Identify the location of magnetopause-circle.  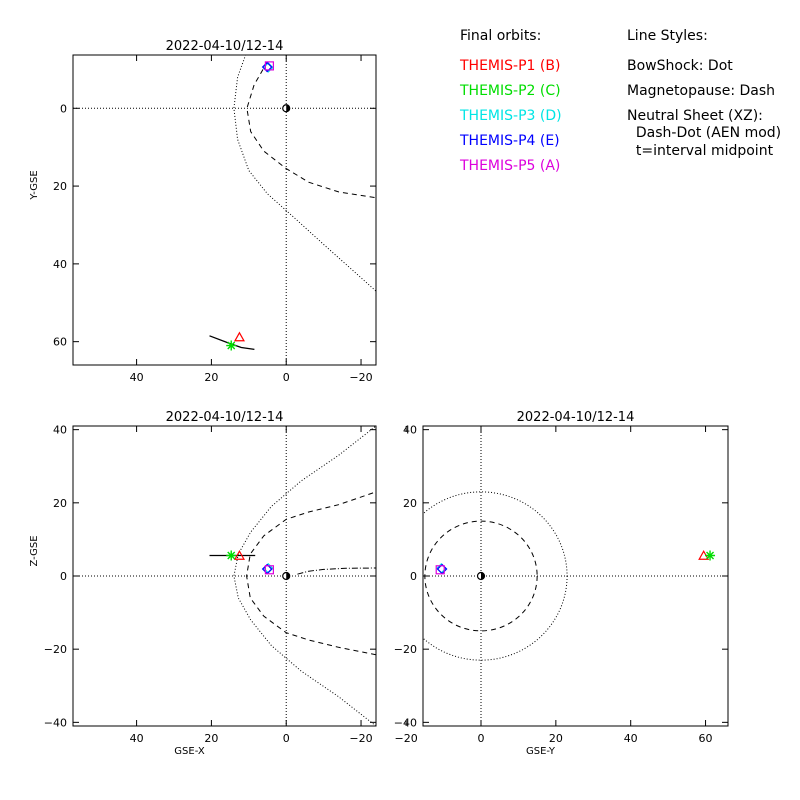
(481, 576).